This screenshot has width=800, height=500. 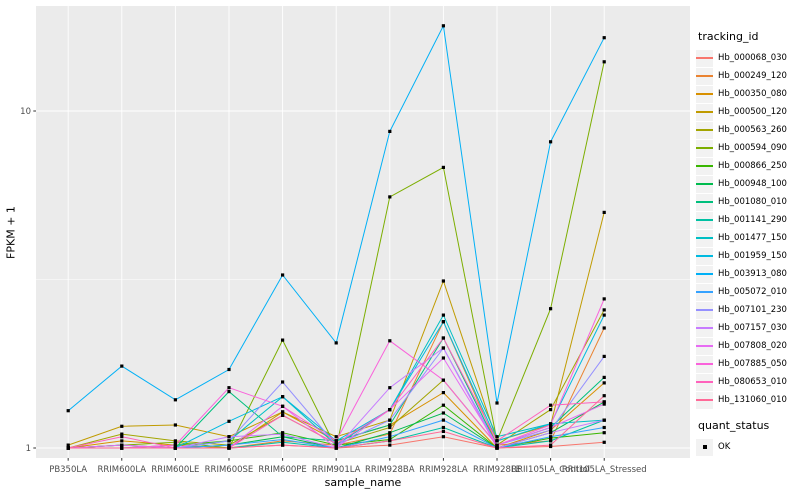 What do you see at coordinates (752, 148) in the screenshot?
I see `legend-item-label: Hb_000594_090` at bounding box center [752, 148].